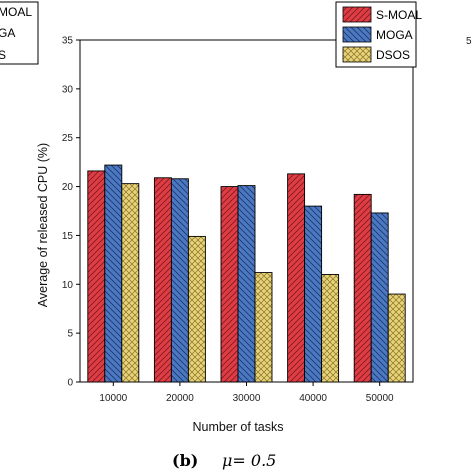 The width and height of the screenshot is (474, 474). What do you see at coordinates (70, 334) in the screenshot?
I see `y-tick-label: 5` at bounding box center [70, 334].